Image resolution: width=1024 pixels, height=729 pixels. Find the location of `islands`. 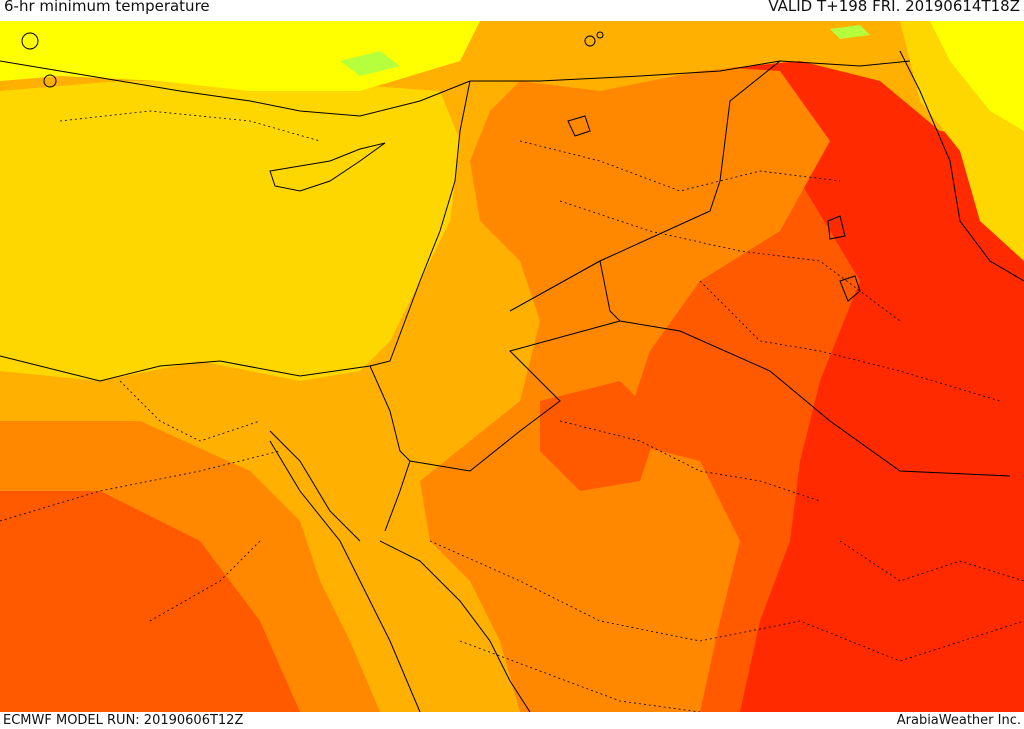

islands is located at coordinates (312, 59).